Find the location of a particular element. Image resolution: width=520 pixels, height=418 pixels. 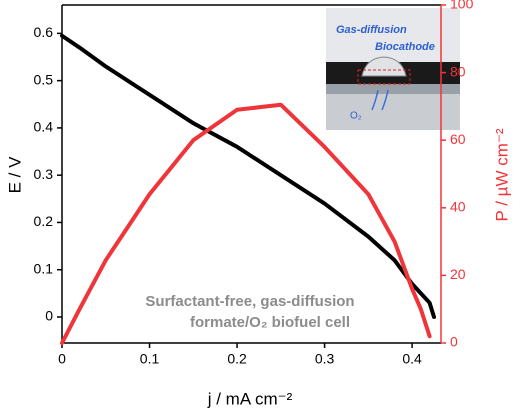

y2-axis-label: P / µW cm⁻² is located at coordinates (501, 174).